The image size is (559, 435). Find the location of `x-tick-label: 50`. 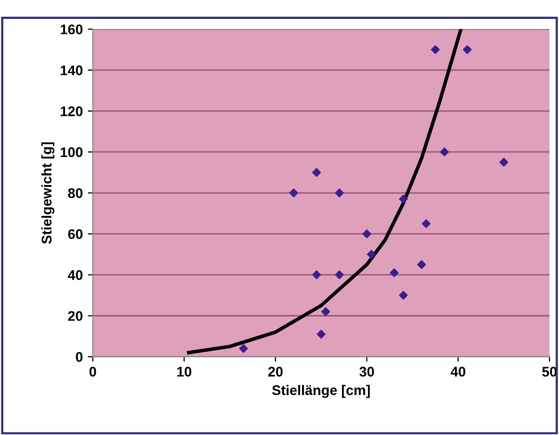

x-tick-label: 50 is located at coordinates (549, 371).